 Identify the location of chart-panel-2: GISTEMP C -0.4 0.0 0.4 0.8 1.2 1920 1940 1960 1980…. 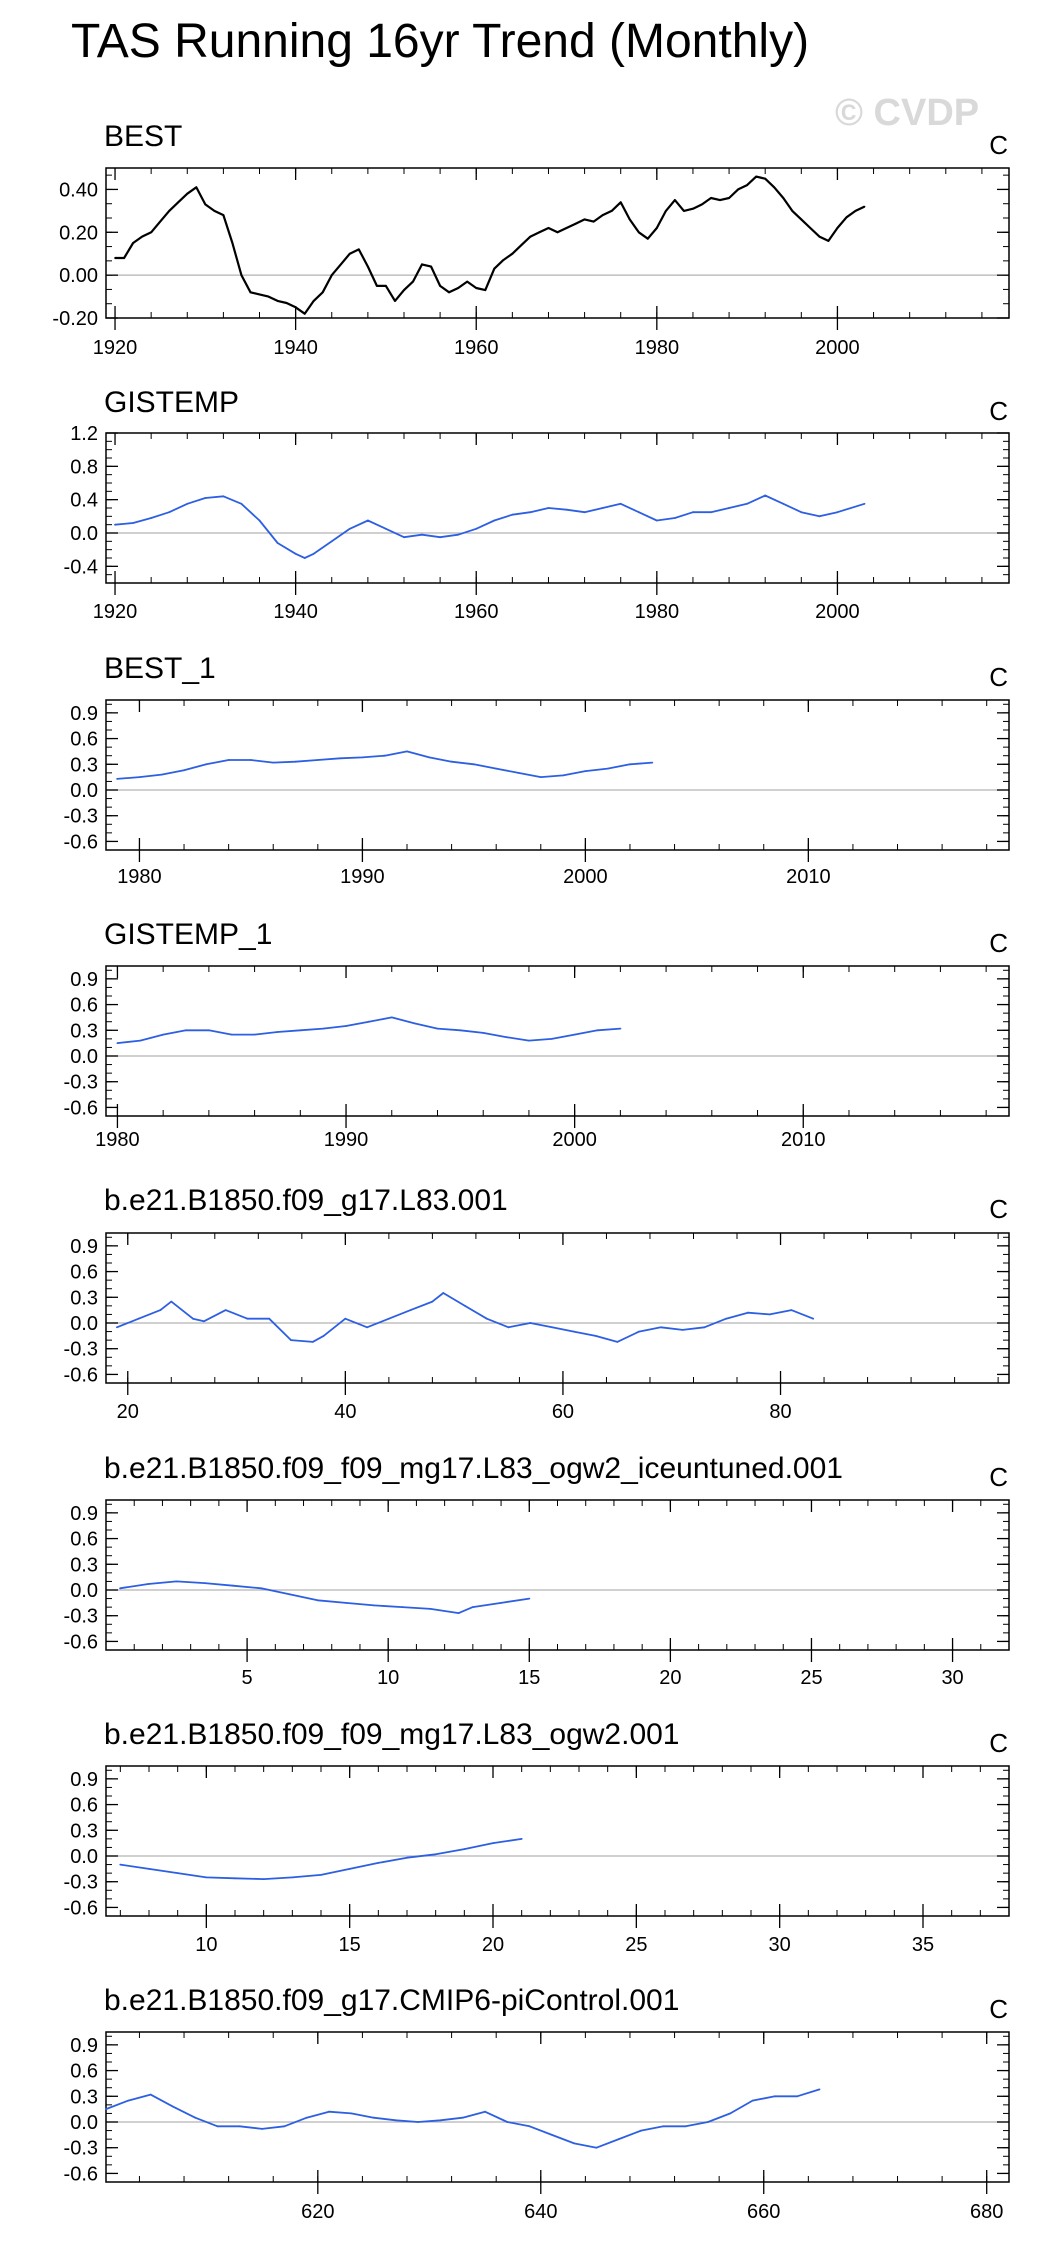
(537, 504).